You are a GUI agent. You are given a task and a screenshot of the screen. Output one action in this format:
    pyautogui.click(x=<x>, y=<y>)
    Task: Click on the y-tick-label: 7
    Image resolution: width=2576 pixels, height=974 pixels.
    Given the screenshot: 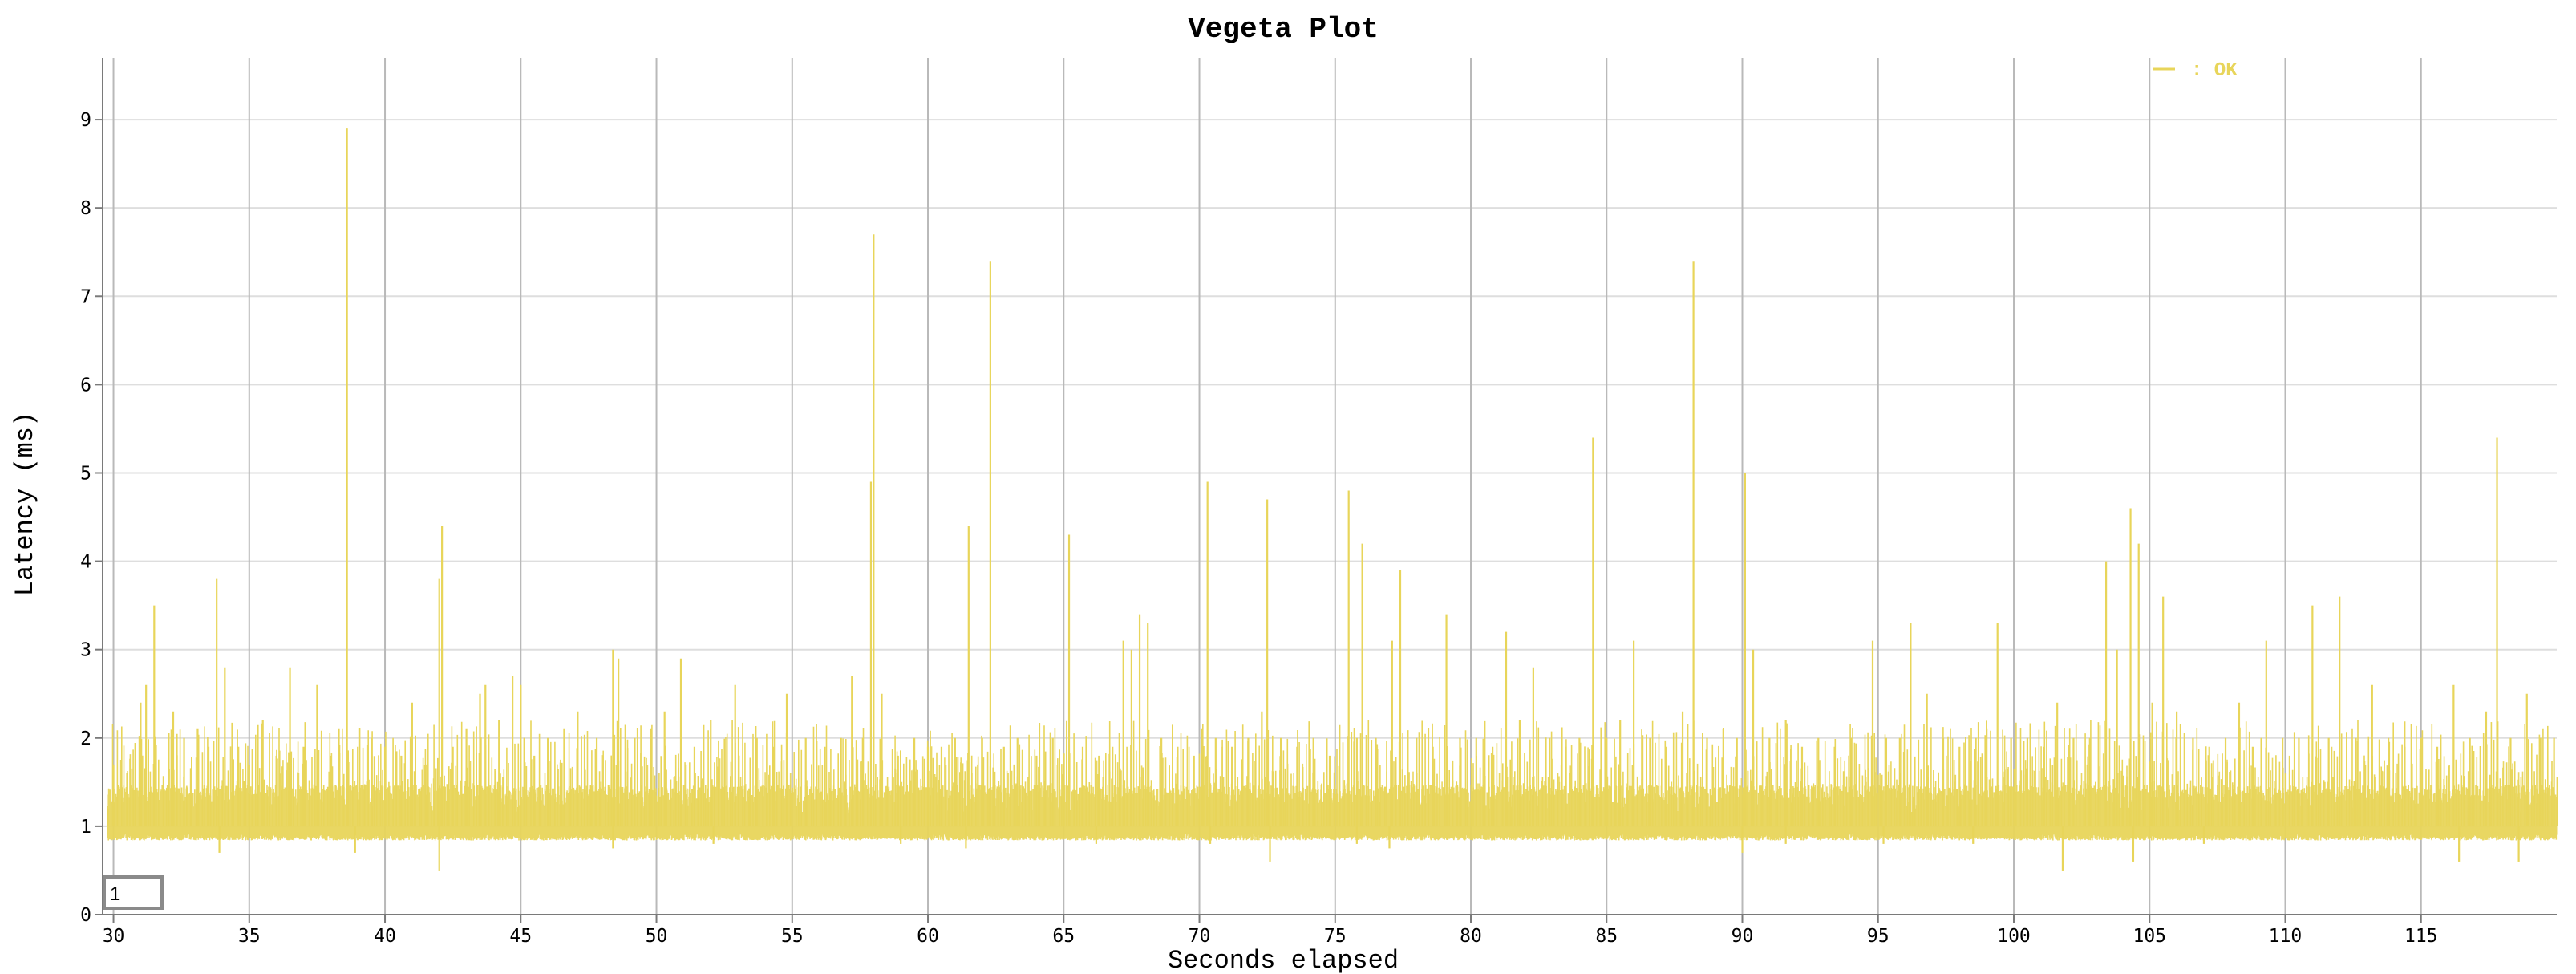 What is the action you would take?
    pyautogui.click(x=85, y=297)
    